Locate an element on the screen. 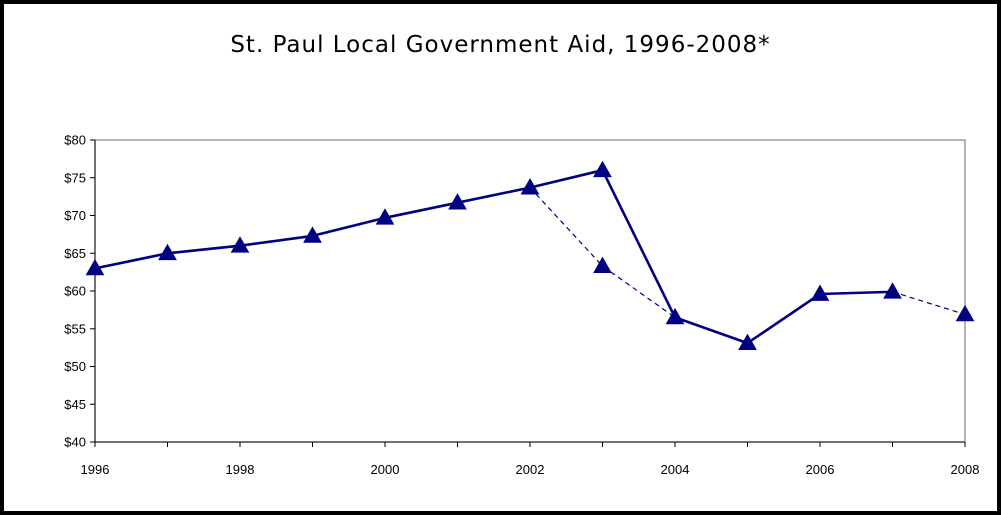 This screenshot has height=515, width=1001. x-tick-label: 1996 is located at coordinates (95, 469).